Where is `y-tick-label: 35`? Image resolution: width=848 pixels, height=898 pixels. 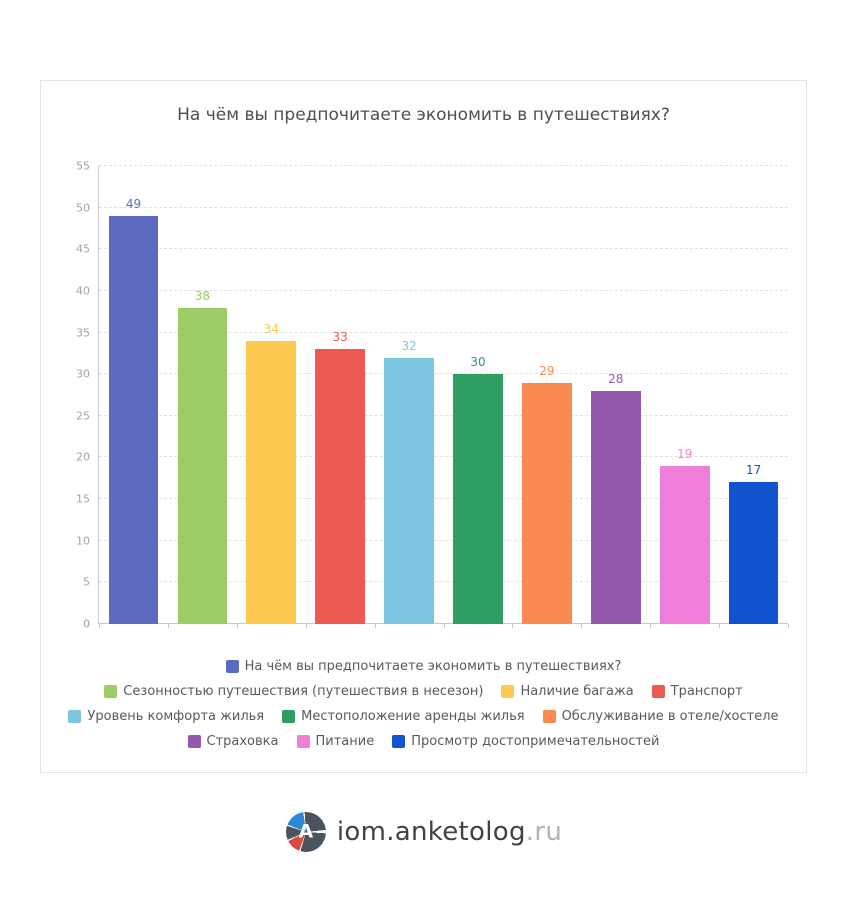
y-tick-label: 35 is located at coordinates (83, 333).